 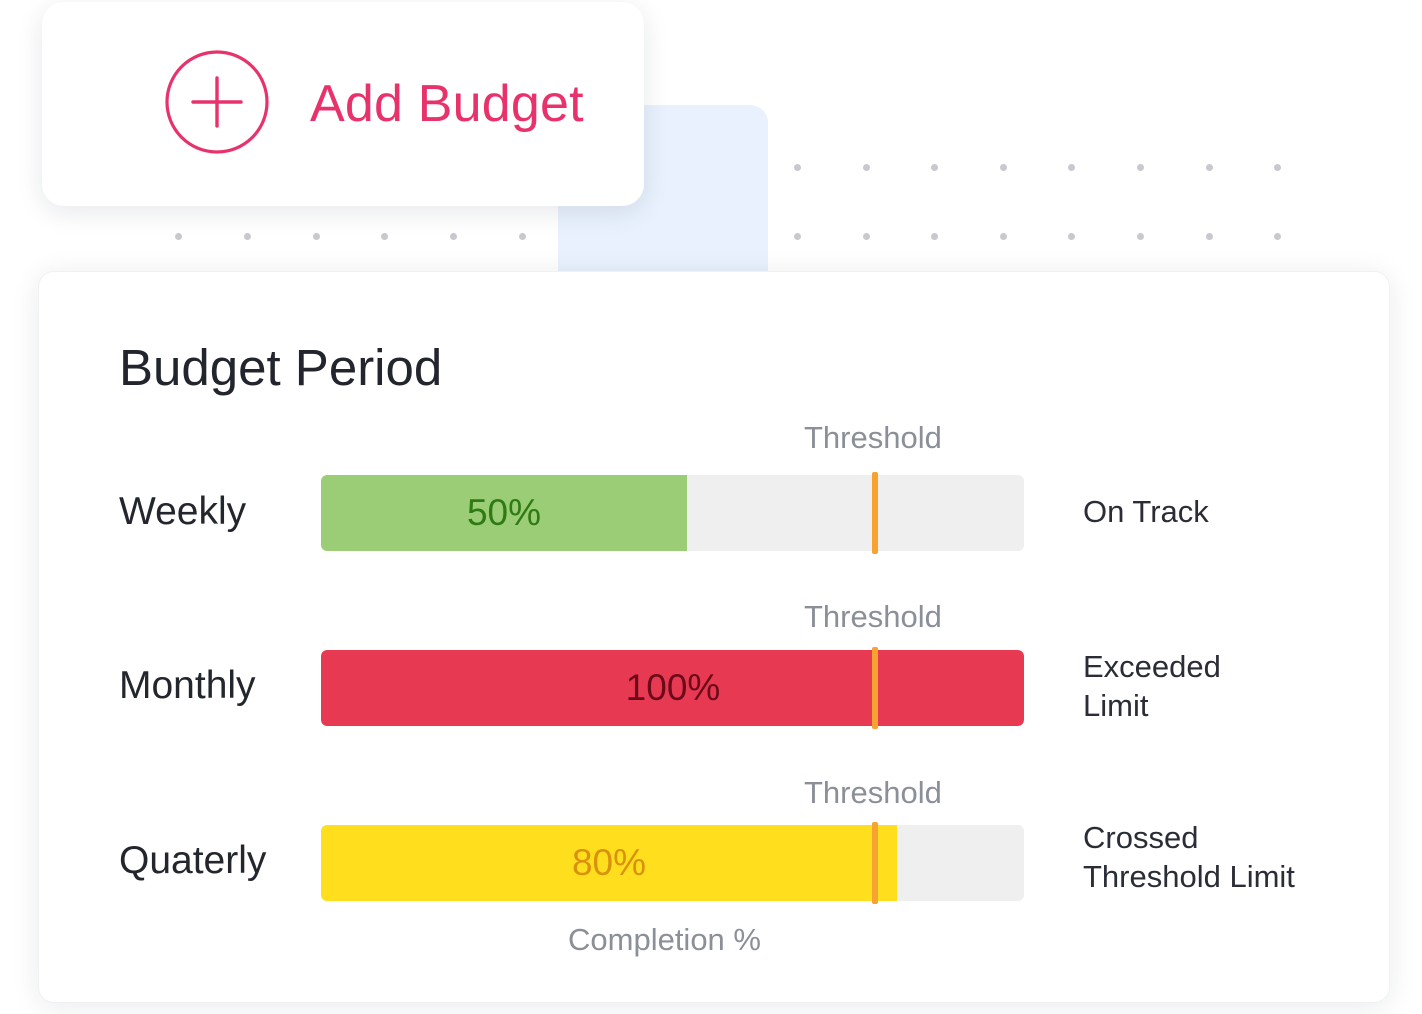 I want to click on status-line: Limit, so click(x=1116, y=705).